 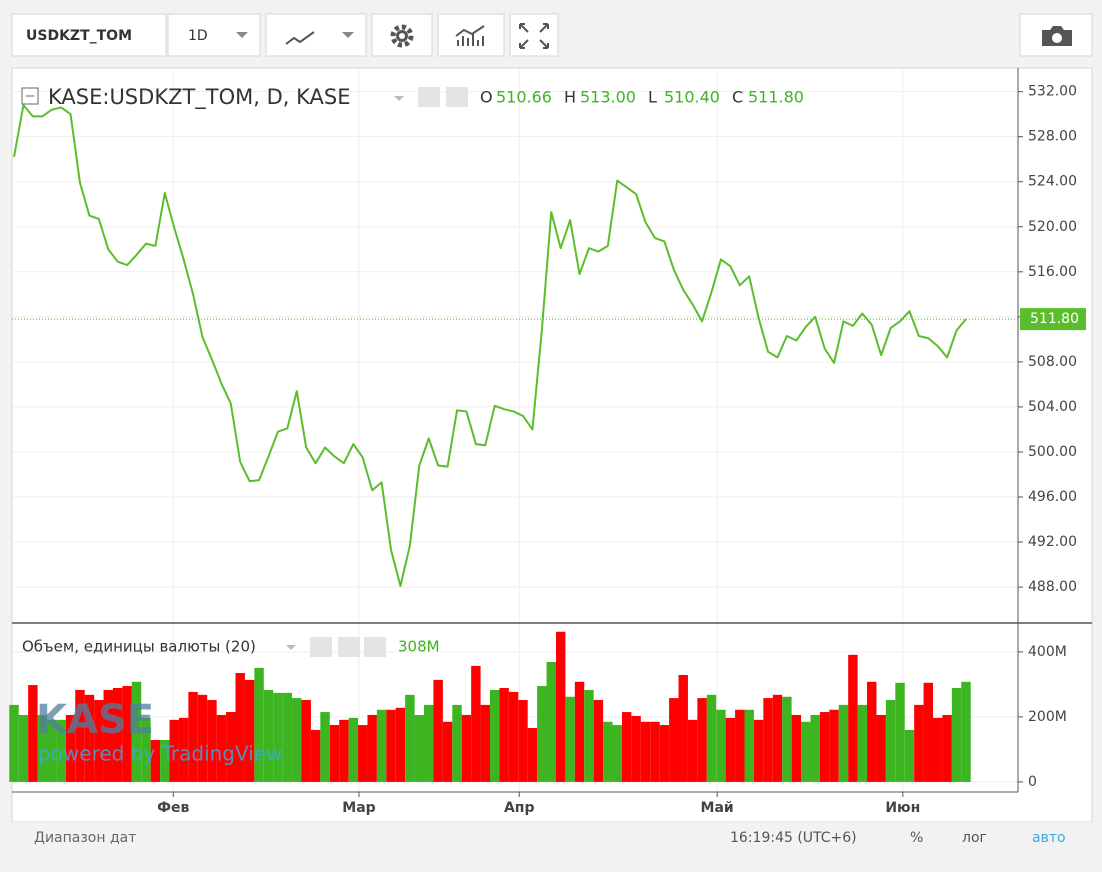 What do you see at coordinates (79, 36) in the screenshot?
I see `symbol-text: USDKZT_TOM` at bounding box center [79, 36].